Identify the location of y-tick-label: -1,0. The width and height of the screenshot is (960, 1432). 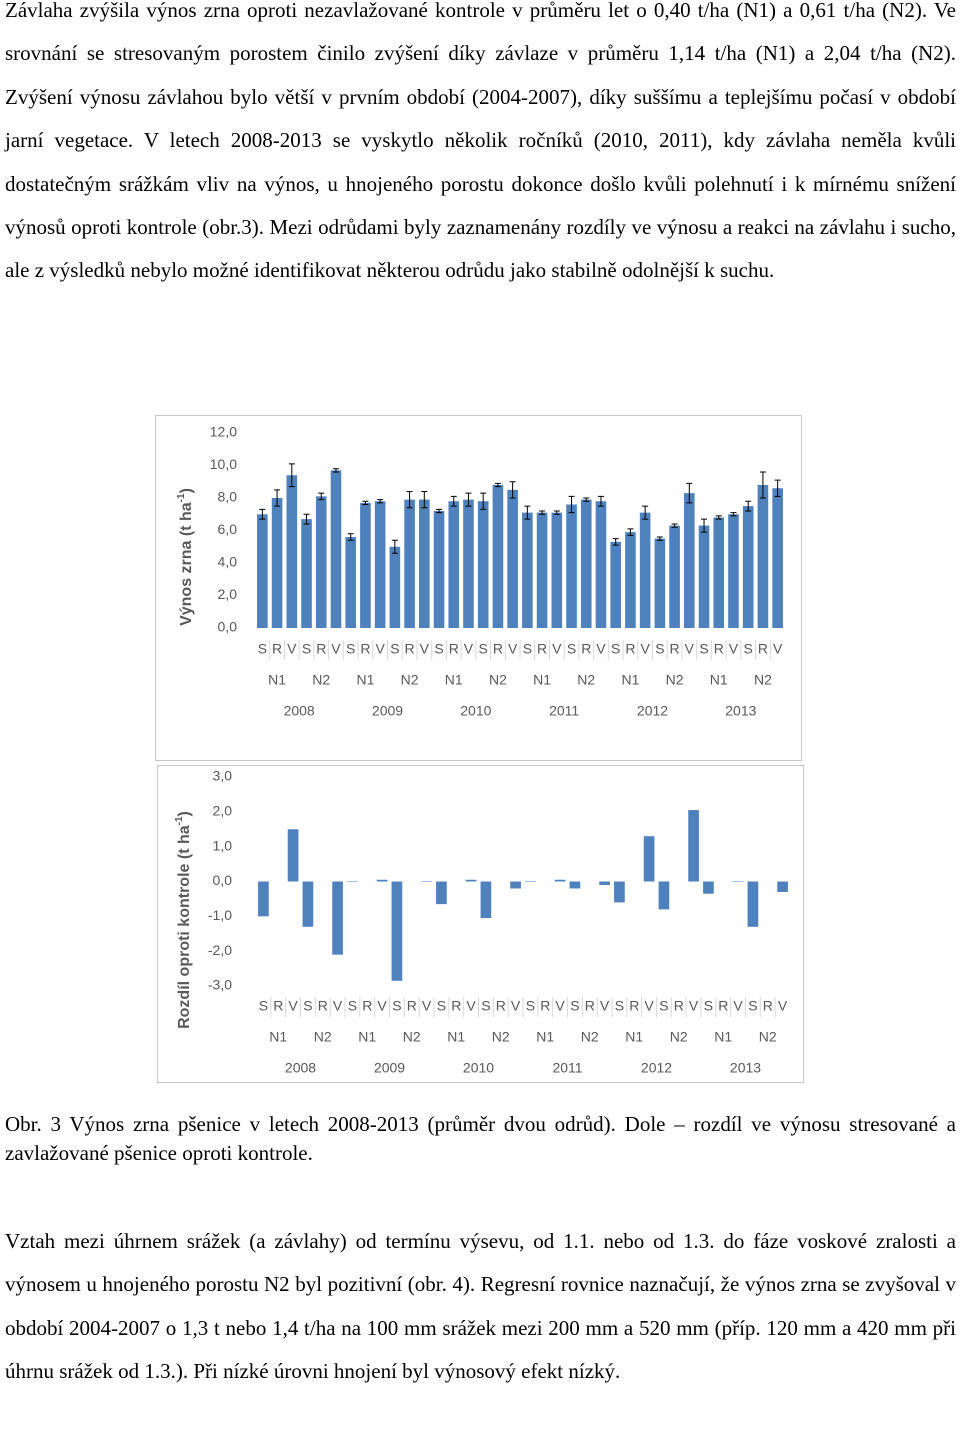
(220, 915).